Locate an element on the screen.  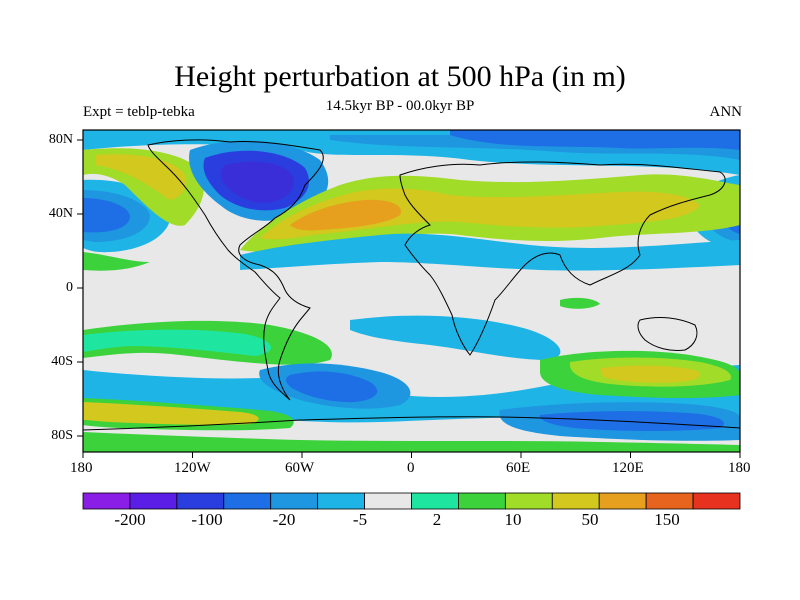
colorbar-label: -20 is located at coordinates (284, 519).